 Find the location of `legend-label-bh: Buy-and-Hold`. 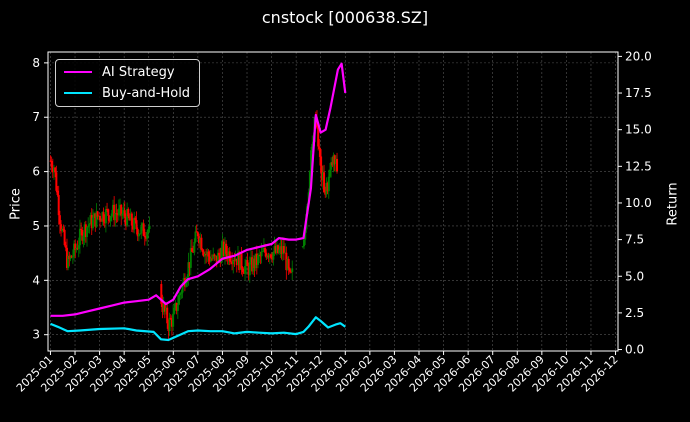

legend-label-bh: Buy-and-Hold is located at coordinates (146, 93).